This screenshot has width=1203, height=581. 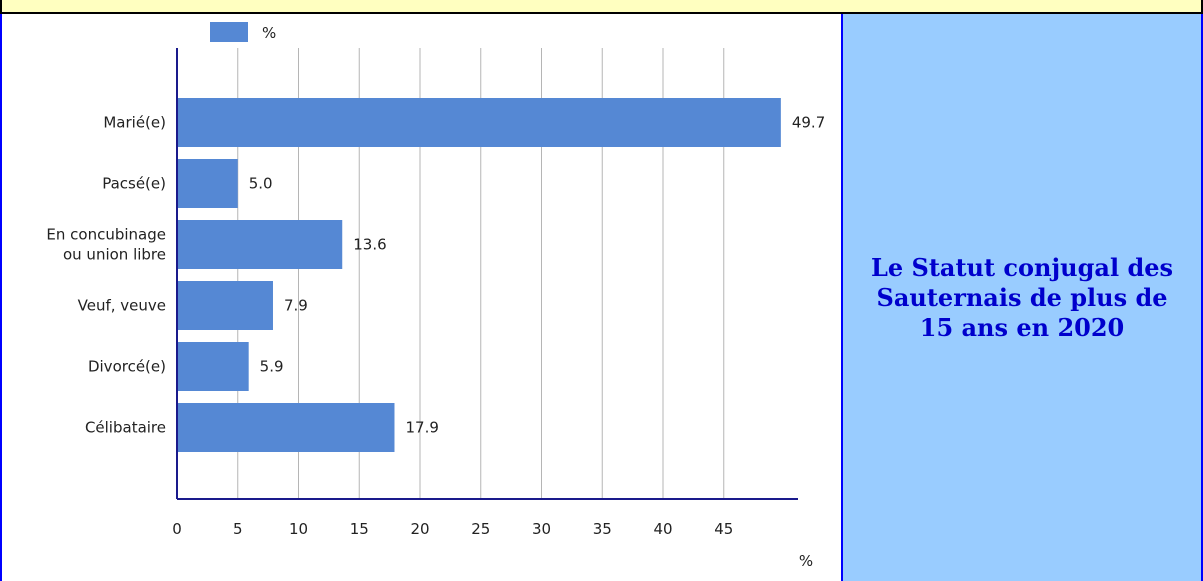 What do you see at coordinates (359, 529) in the screenshot?
I see `x-tick-label: 15` at bounding box center [359, 529].